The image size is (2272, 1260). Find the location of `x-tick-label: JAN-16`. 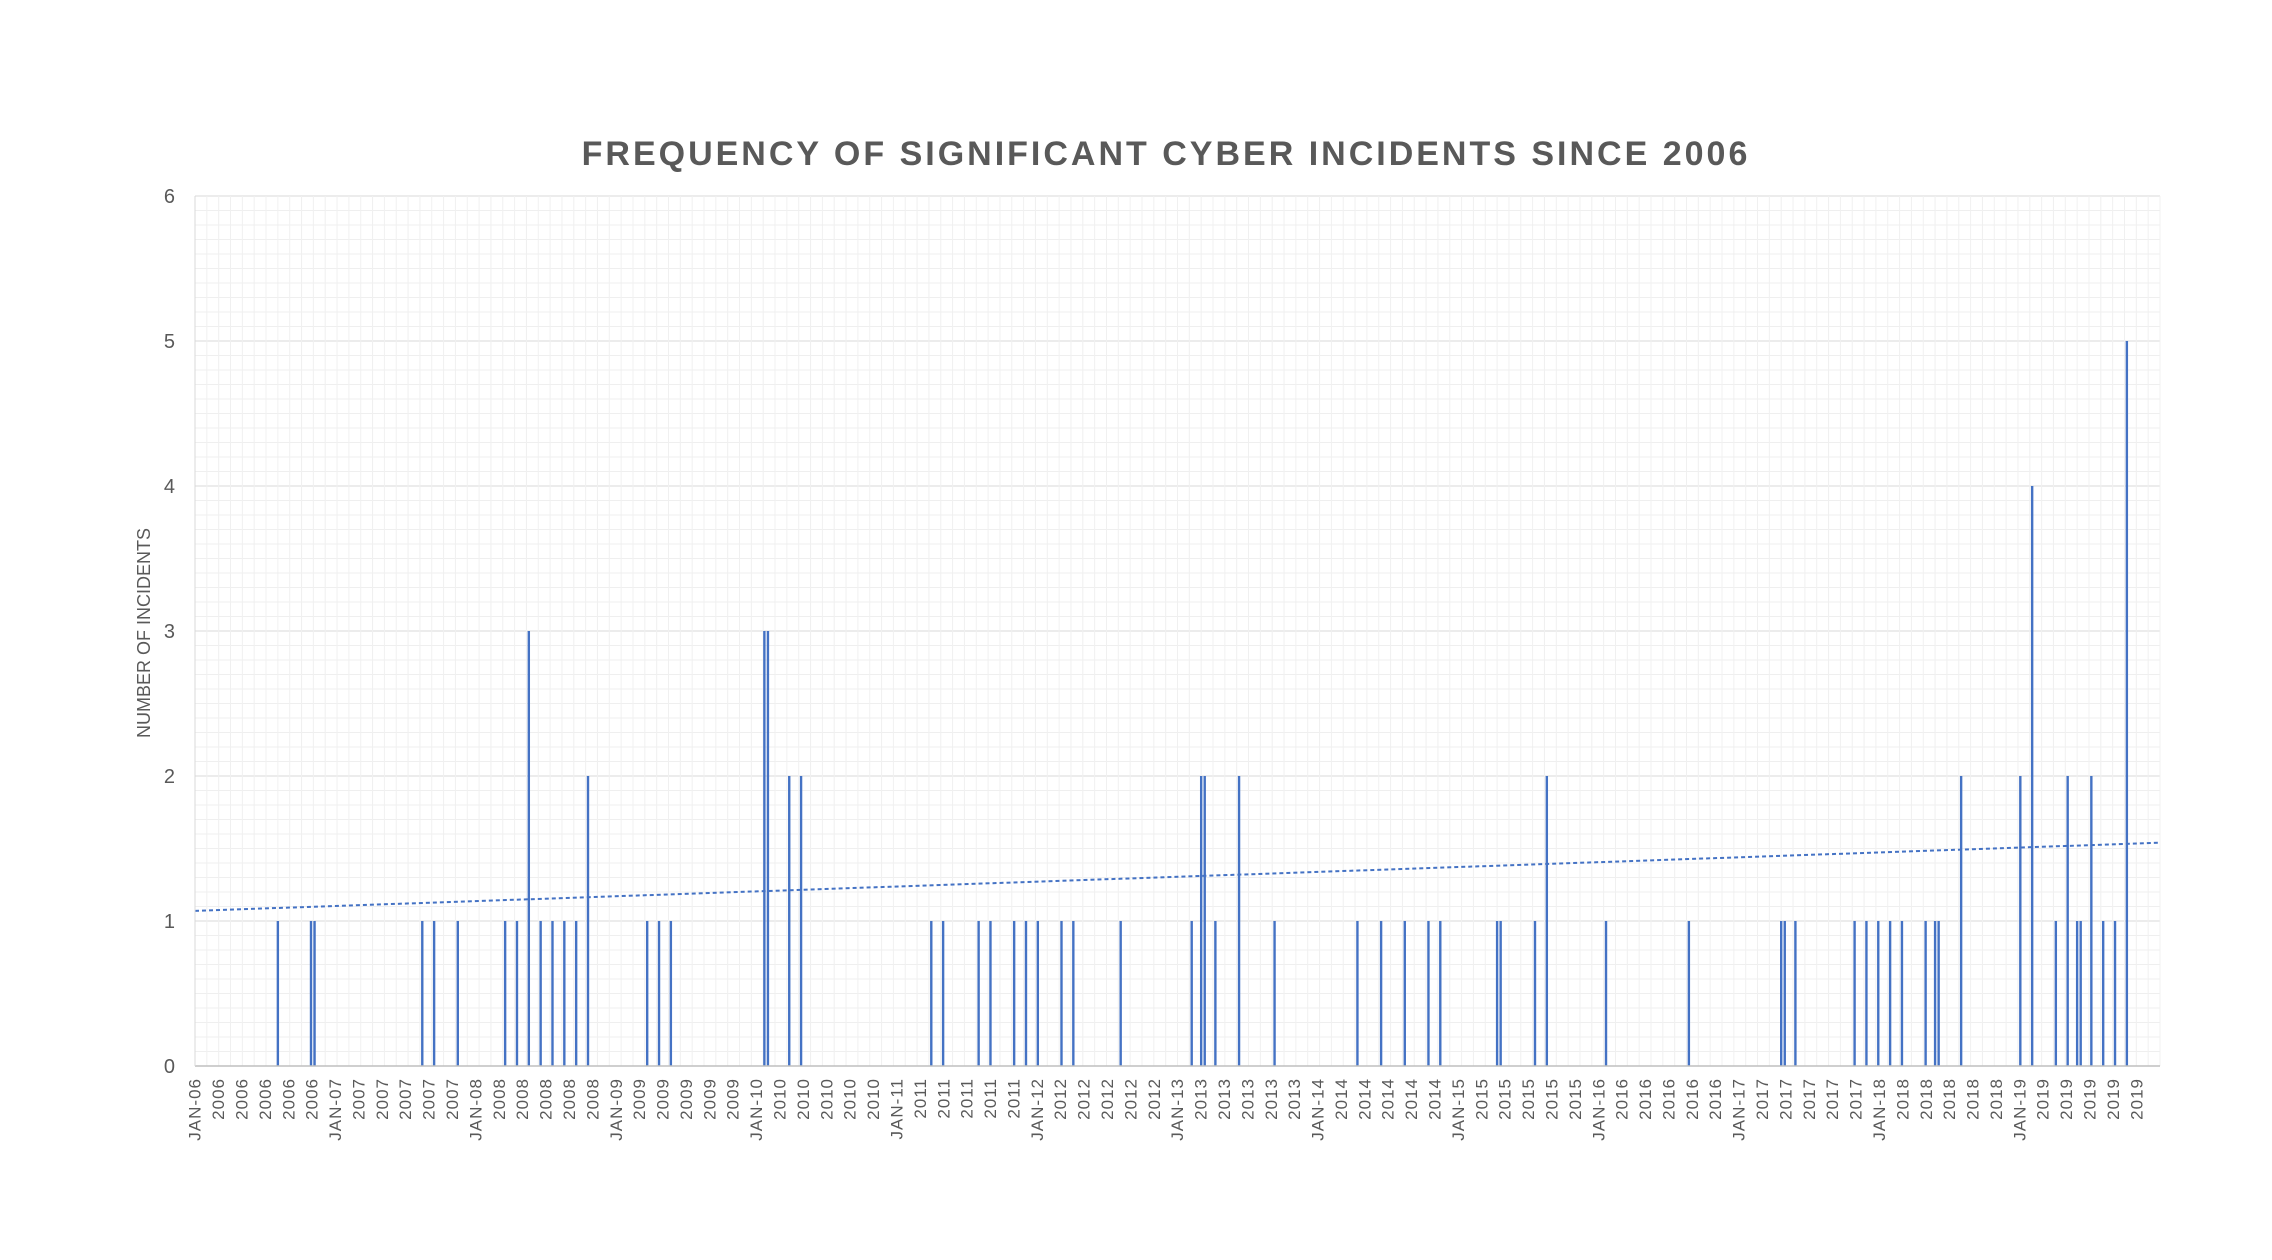

x-tick-label: JAN-16 is located at coordinates (1598, 1109).